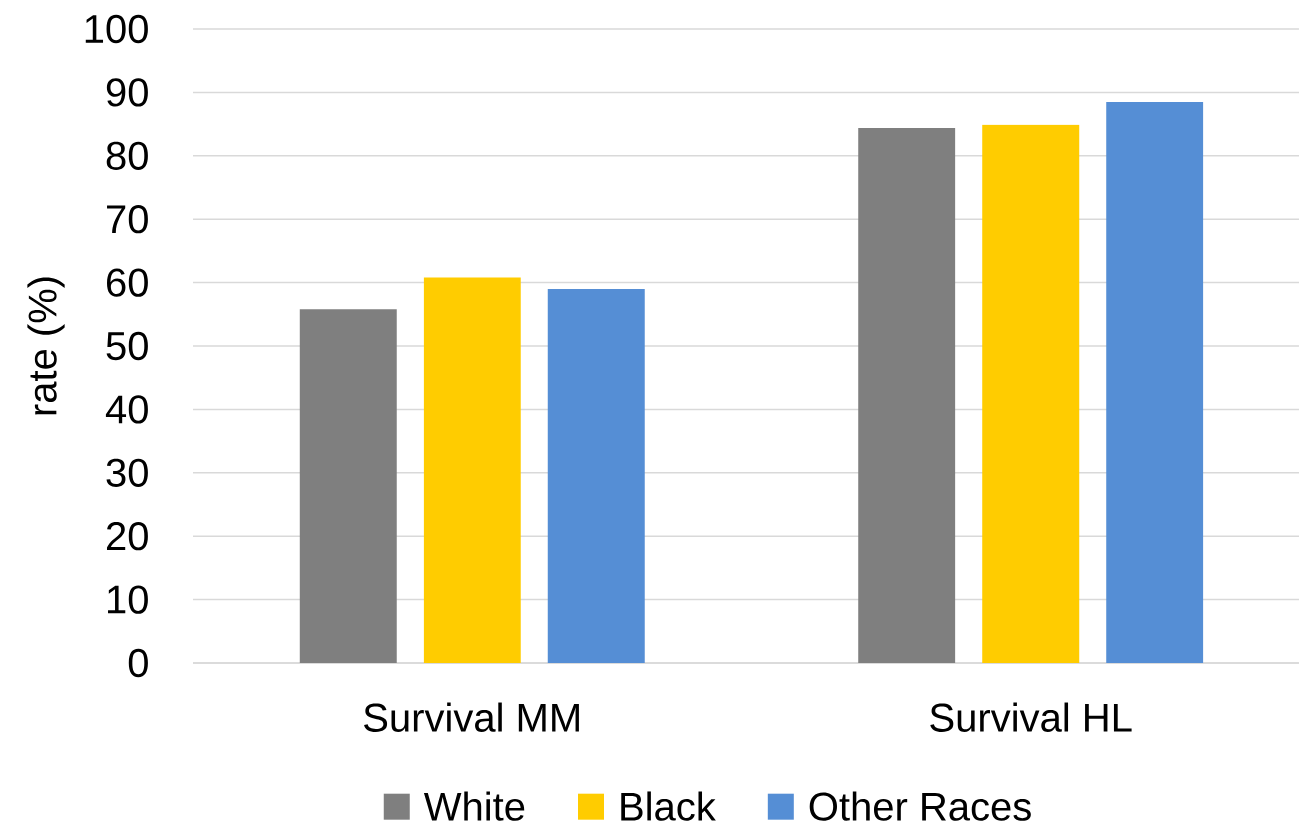 Image resolution: width=1299 pixels, height=822 pixels. I want to click on y-tick-label: 0, so click(138, 663).